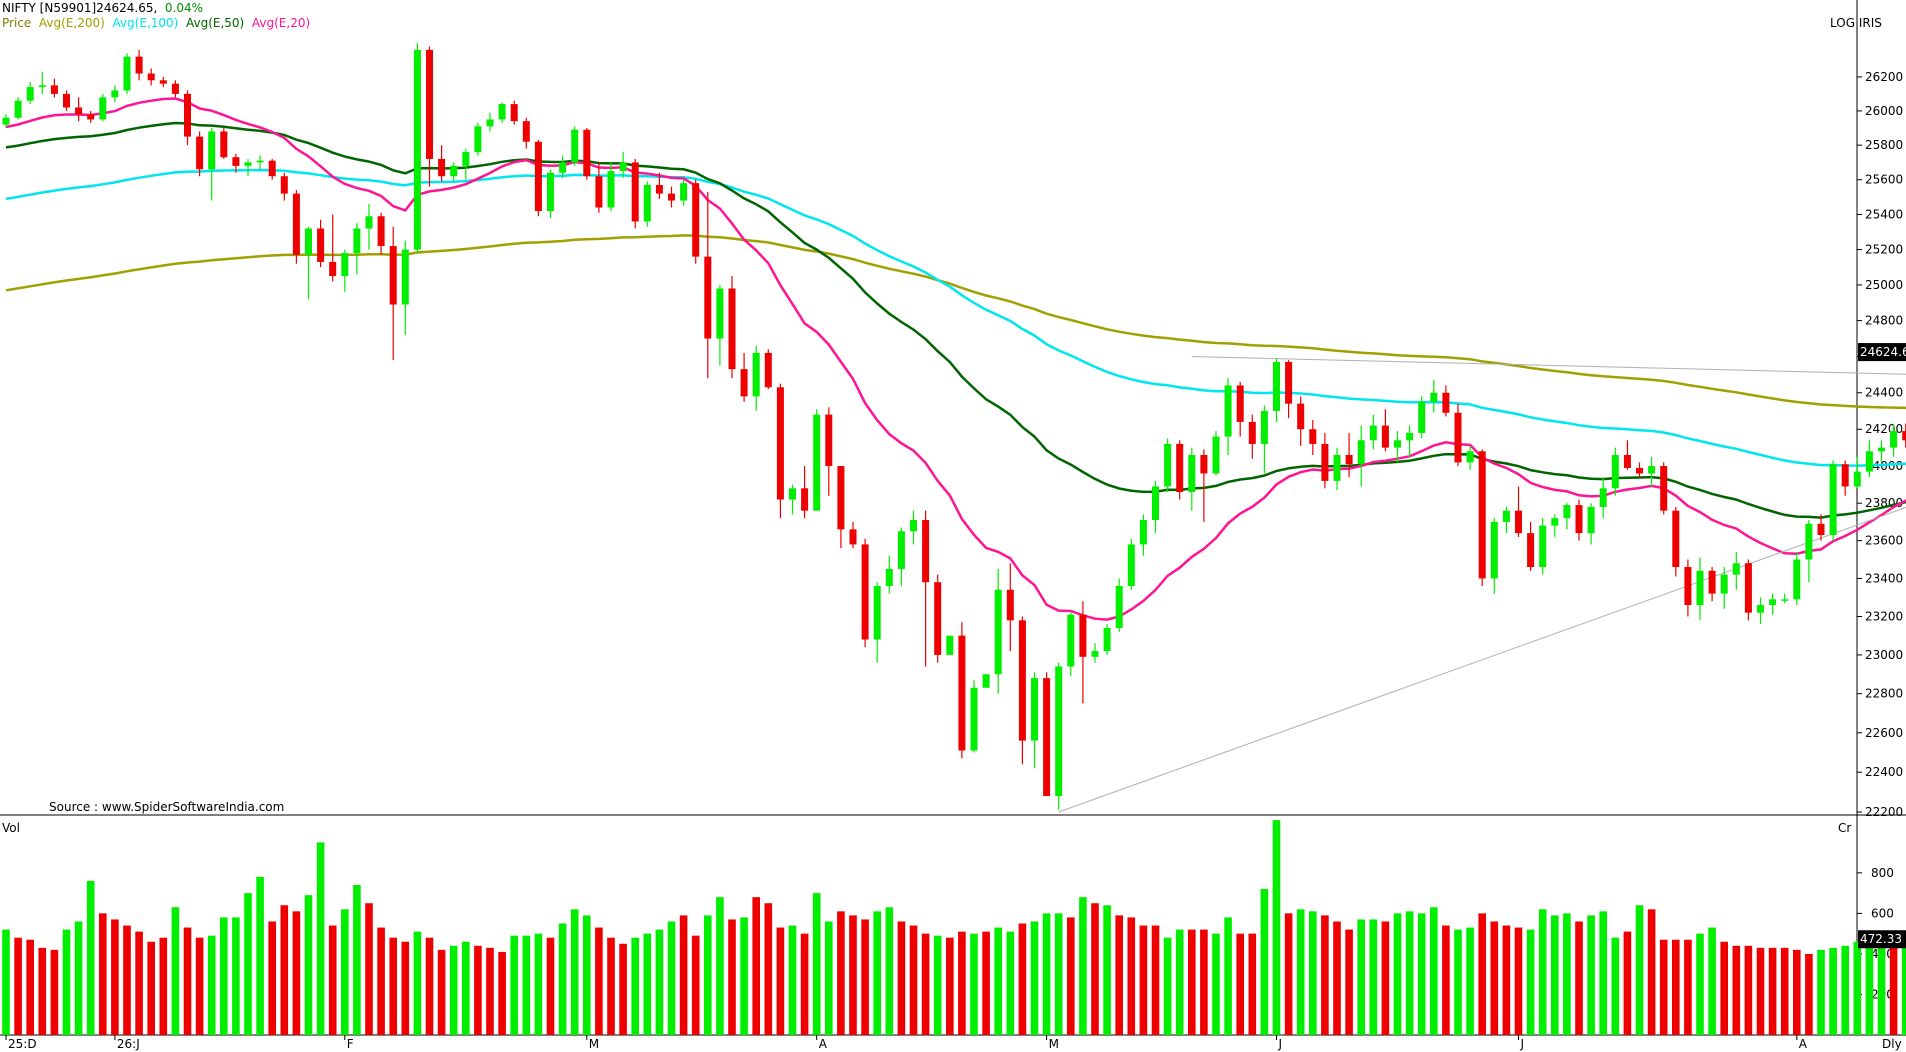  What do you see at coordinates (1843, 23) in the screenshot?
I see `log-toggle: LOG` at bounding box center [1843, 23].